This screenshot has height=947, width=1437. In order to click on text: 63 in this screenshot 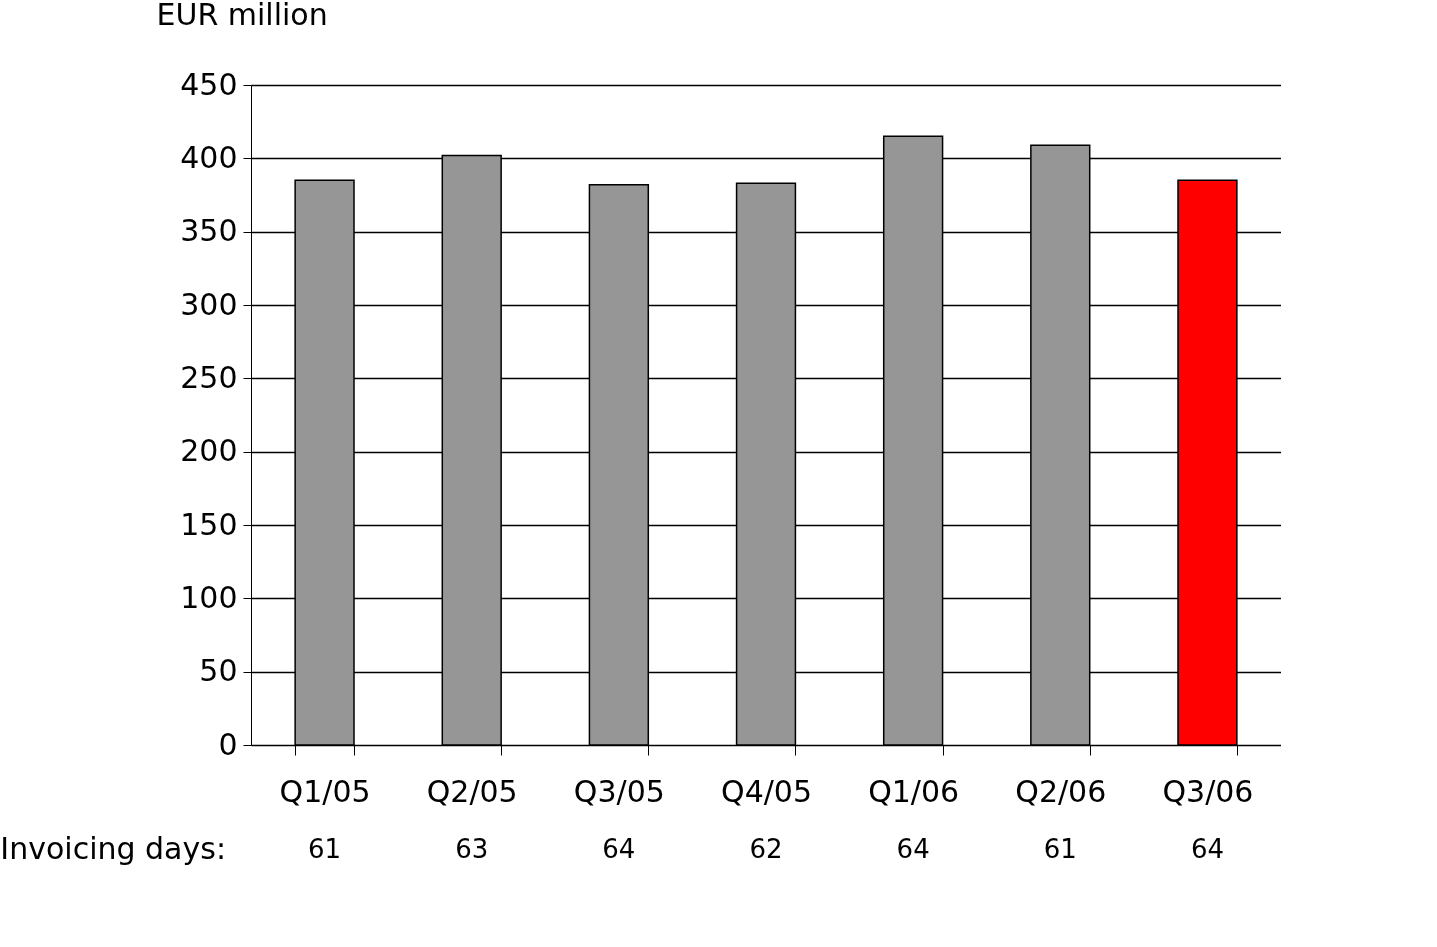, I will do `click(472, 849)`.